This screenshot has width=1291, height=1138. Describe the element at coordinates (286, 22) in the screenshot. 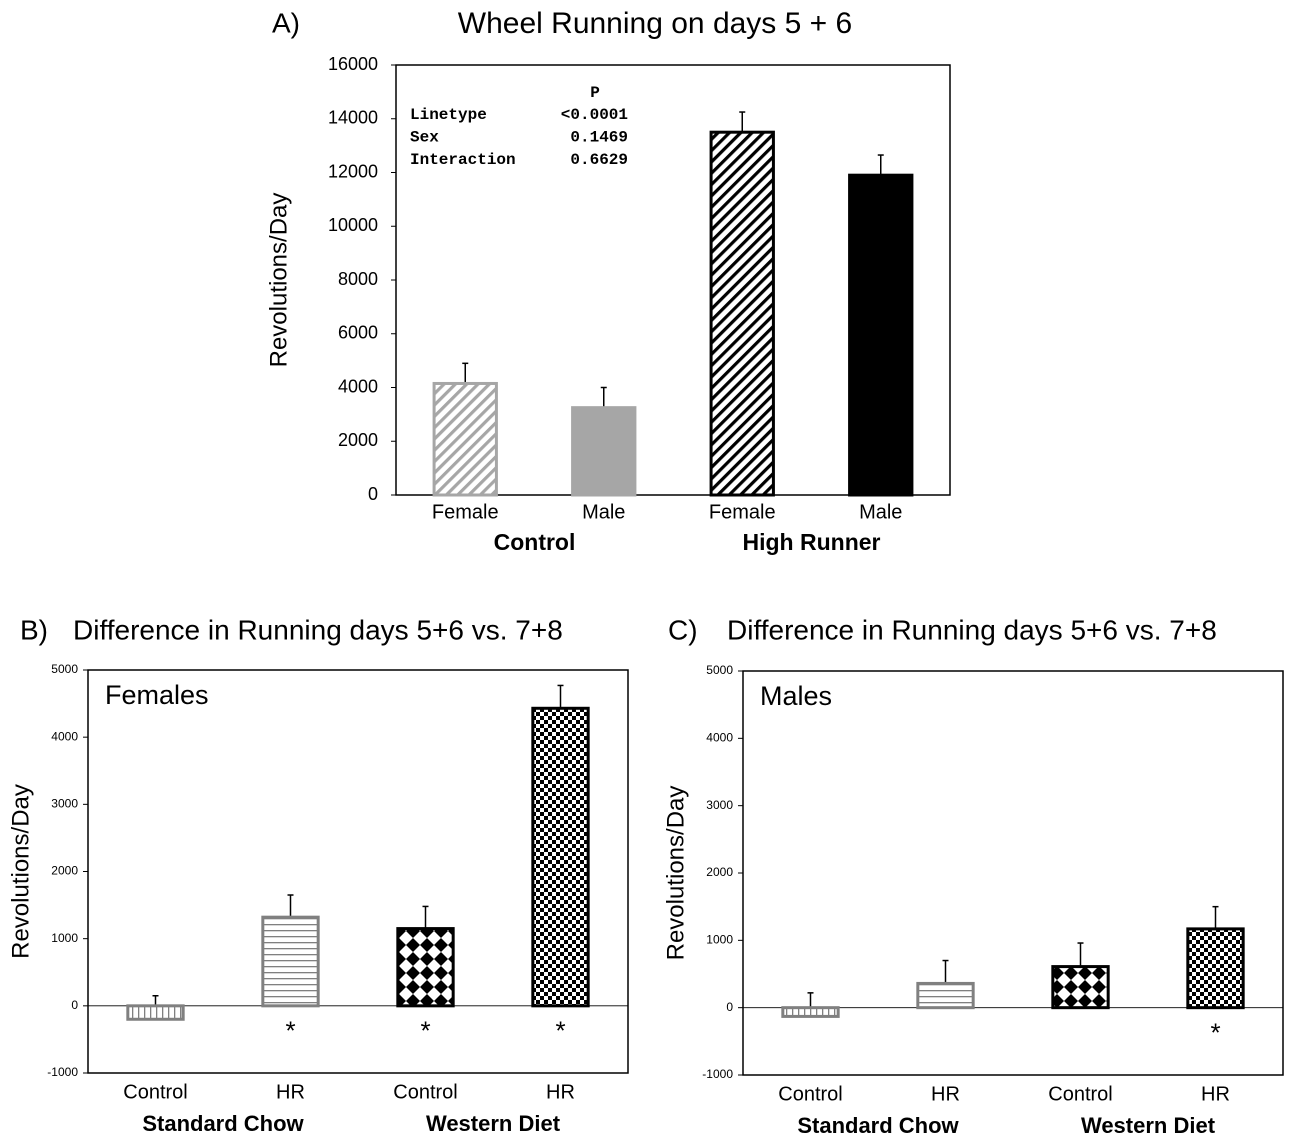

I see `panel-label: A)` at that location.